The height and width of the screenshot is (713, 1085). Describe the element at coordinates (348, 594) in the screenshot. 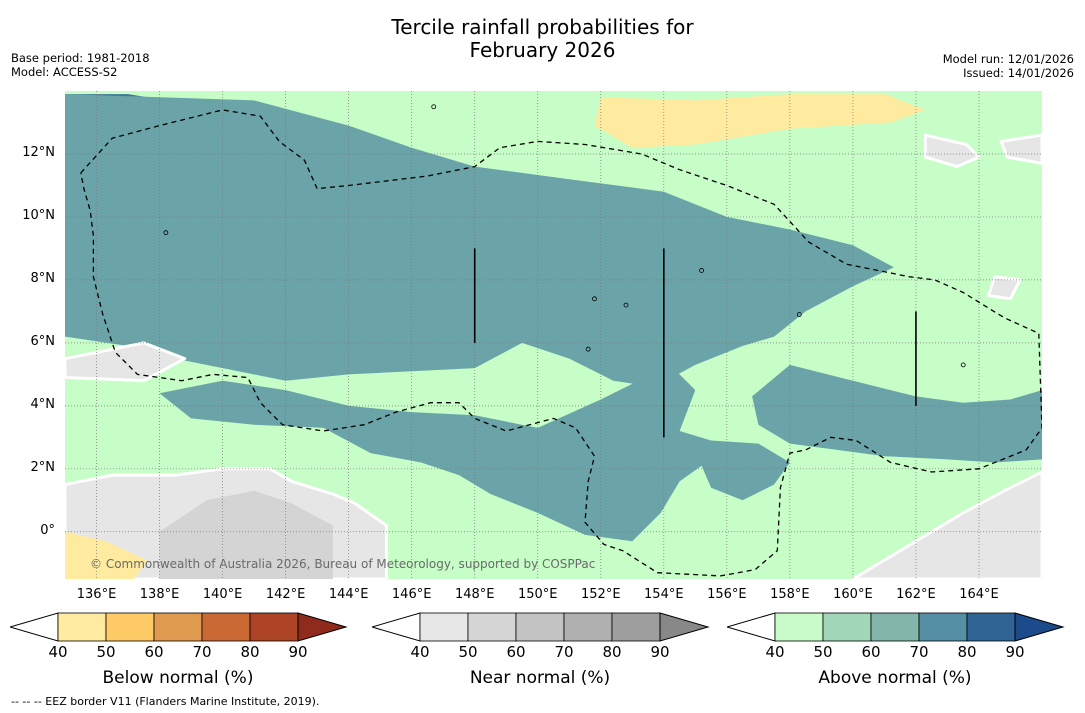

I see `xtick-label-144: 144°E` at that location.